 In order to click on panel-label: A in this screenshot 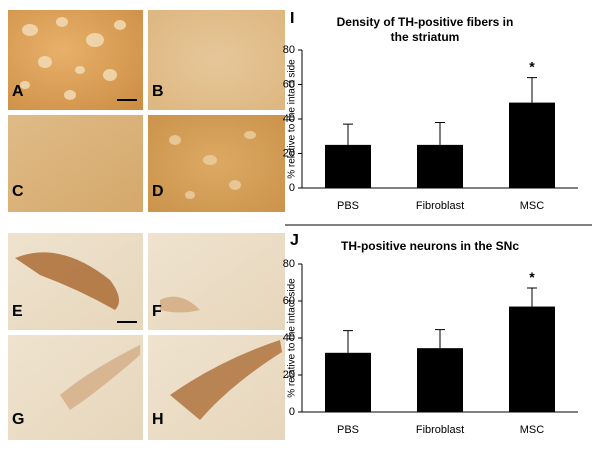, I will do `click(18, 91)`.